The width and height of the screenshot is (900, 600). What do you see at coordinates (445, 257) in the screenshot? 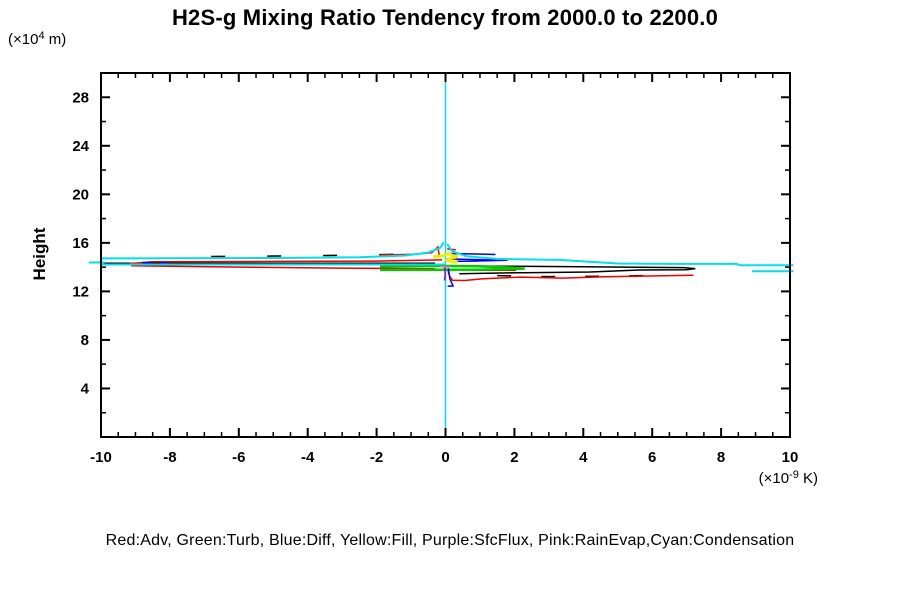
I see `series-fill-center-zigzag` at bounding box center [445, 257].